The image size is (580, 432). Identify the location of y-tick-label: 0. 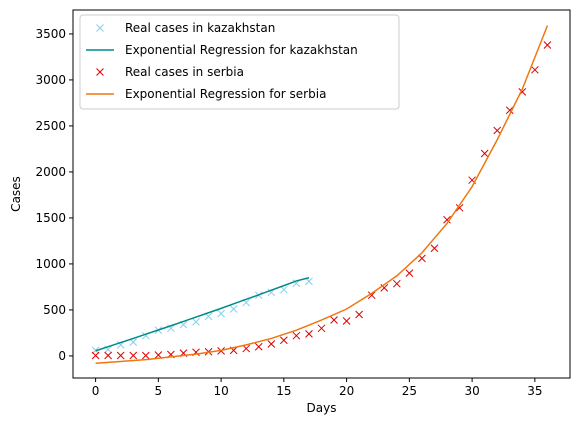
(62, 356).